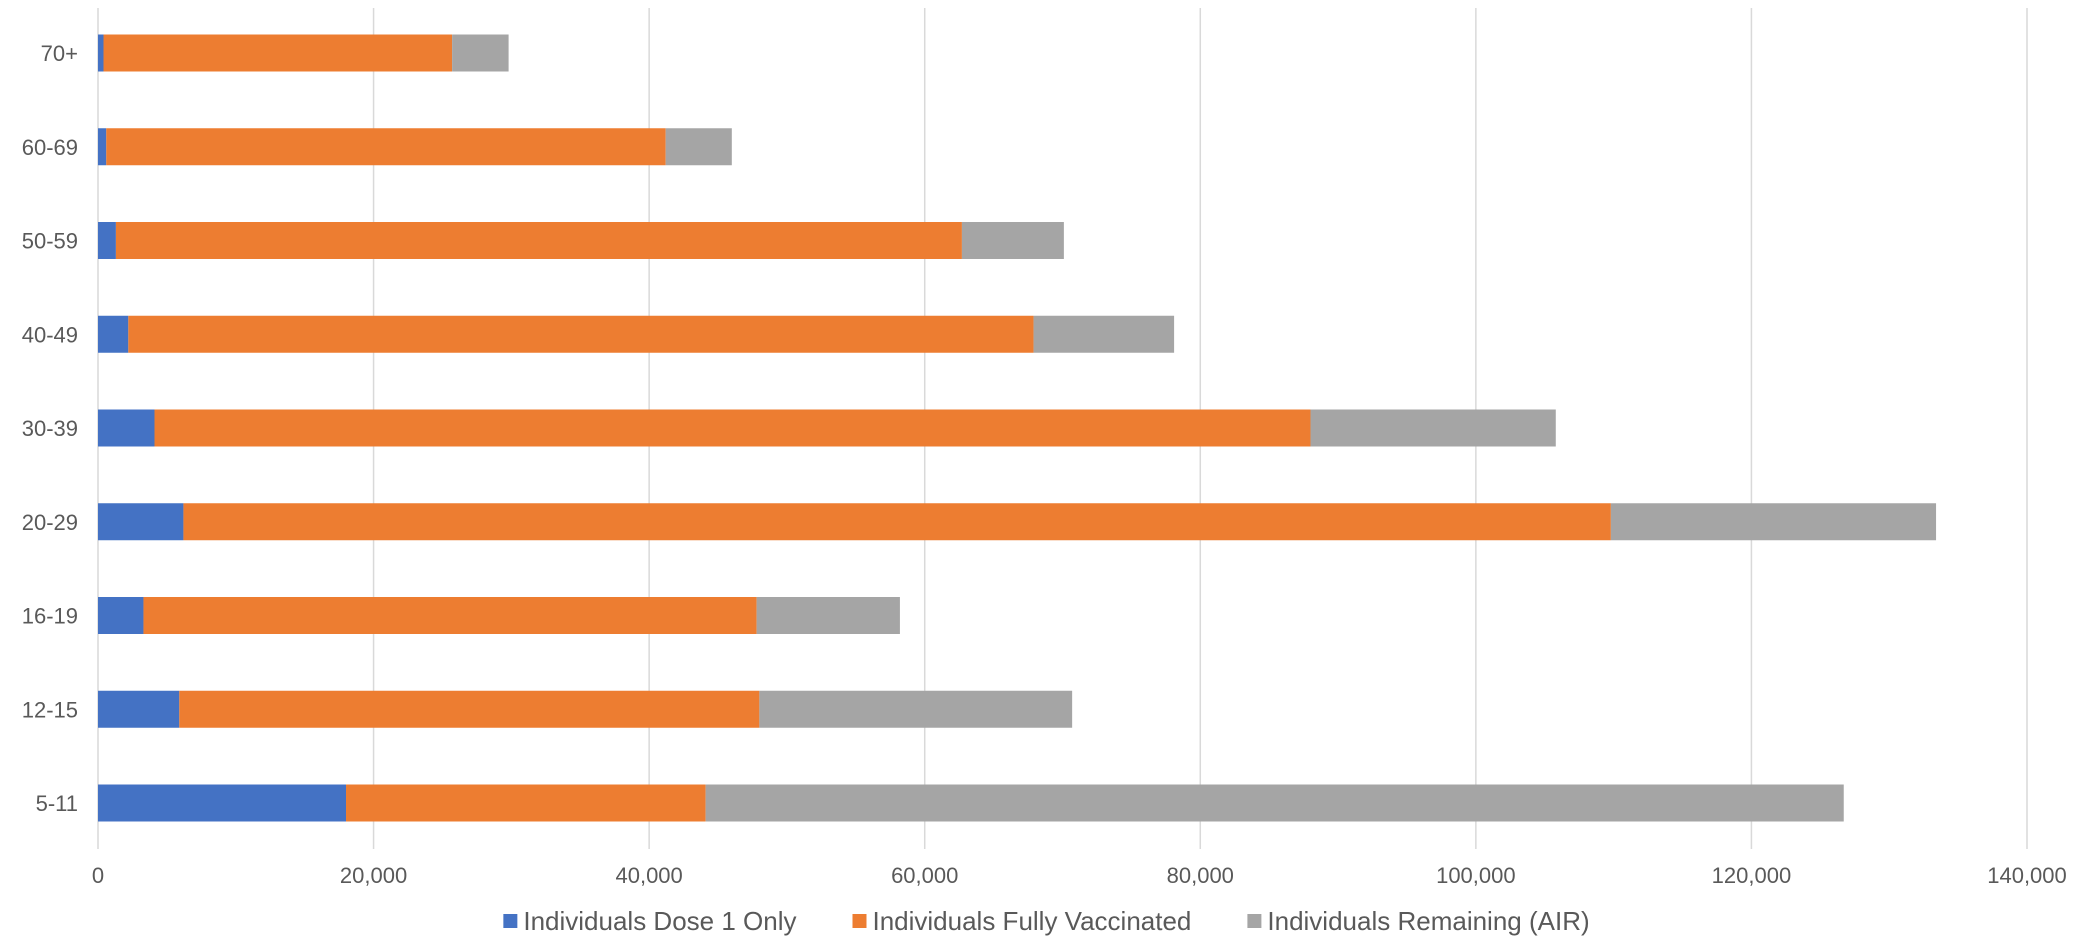  I want to click on x-tick-label: 120,000, so click(1752, 875).